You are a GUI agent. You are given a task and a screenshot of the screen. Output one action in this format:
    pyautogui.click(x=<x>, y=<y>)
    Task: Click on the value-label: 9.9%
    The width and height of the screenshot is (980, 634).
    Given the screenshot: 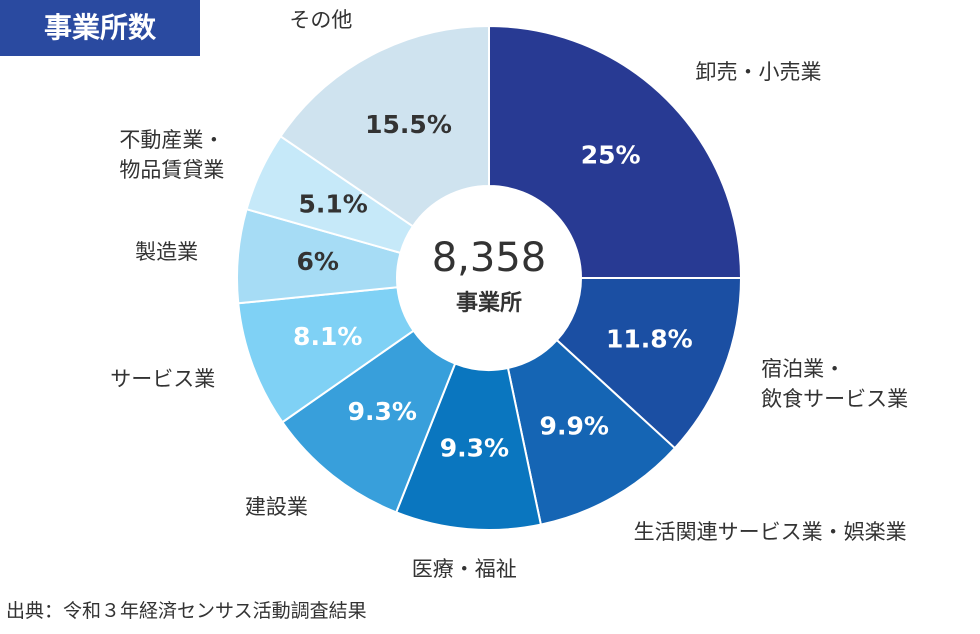 What is the action you would take?
    pyautogui.click(x=574, y=425)
    